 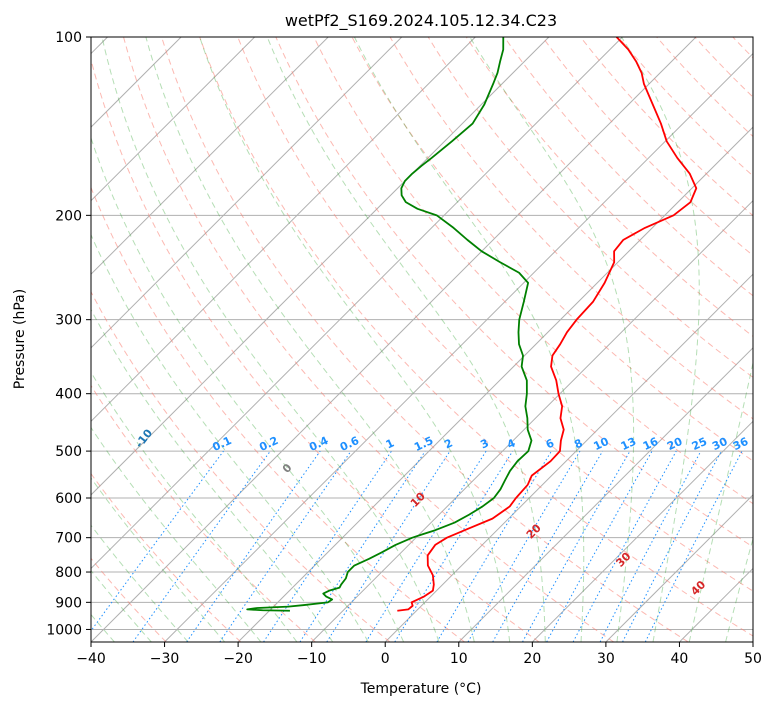 I want to click on mixing-ratio-label: 25, so click(x=699, y=444).